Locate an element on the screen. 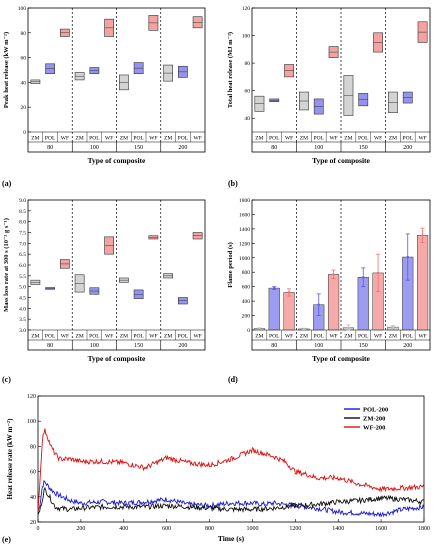 This screenshot has width=438, height=550. panel-label: (e) is located at coordinates (6, 539).